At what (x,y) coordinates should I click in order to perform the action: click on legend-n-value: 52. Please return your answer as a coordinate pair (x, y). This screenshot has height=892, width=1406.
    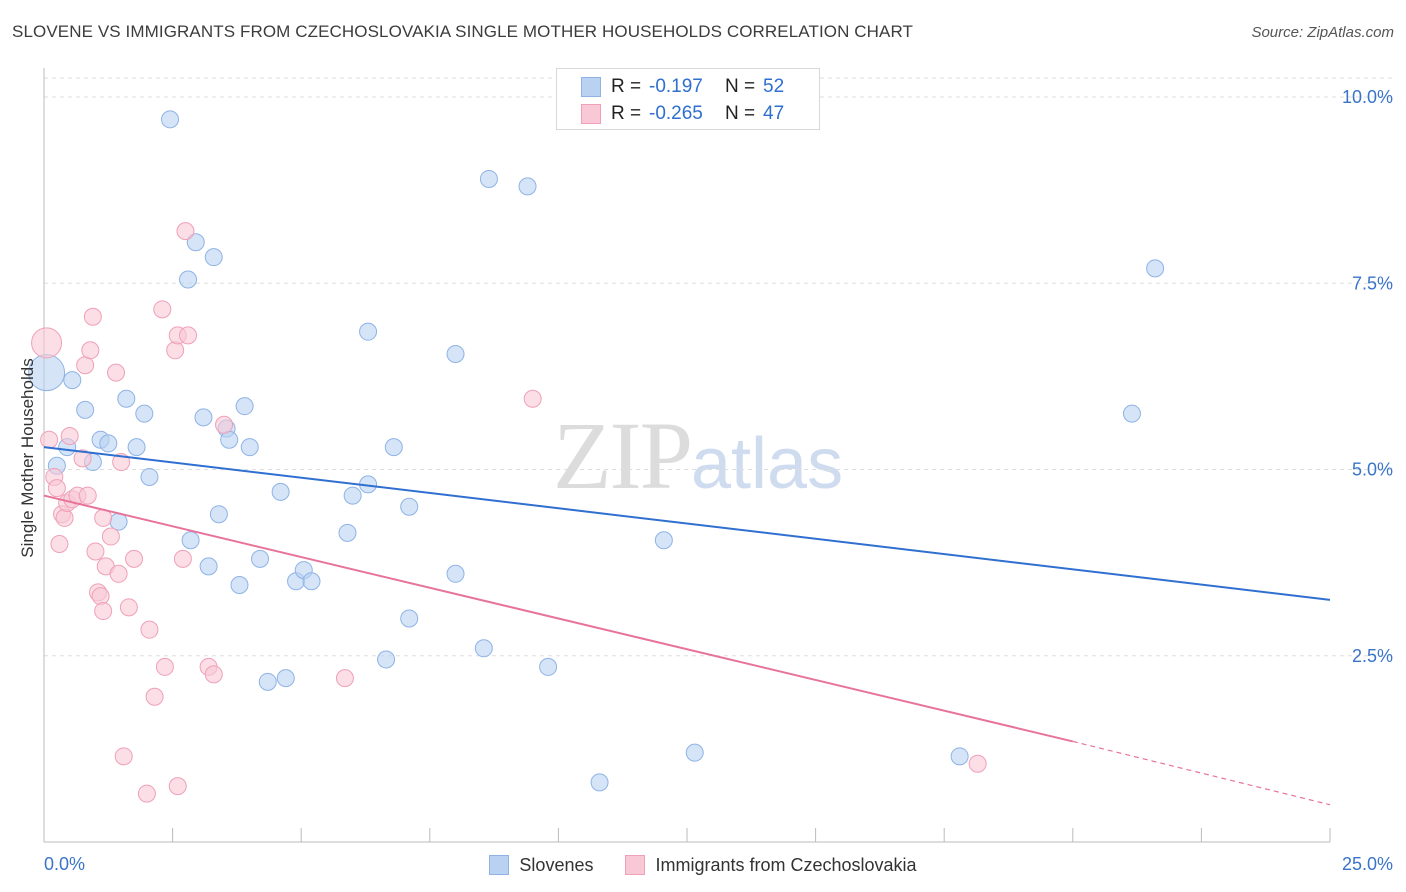
    Looking at the image, I should click on (774, 86).